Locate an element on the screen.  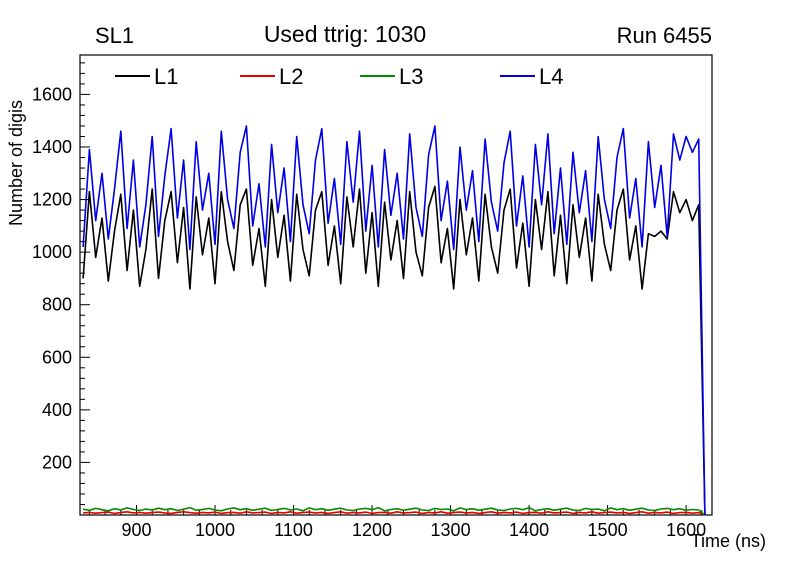
legend-label-l3: L3 is located at coordinates (411, 76).